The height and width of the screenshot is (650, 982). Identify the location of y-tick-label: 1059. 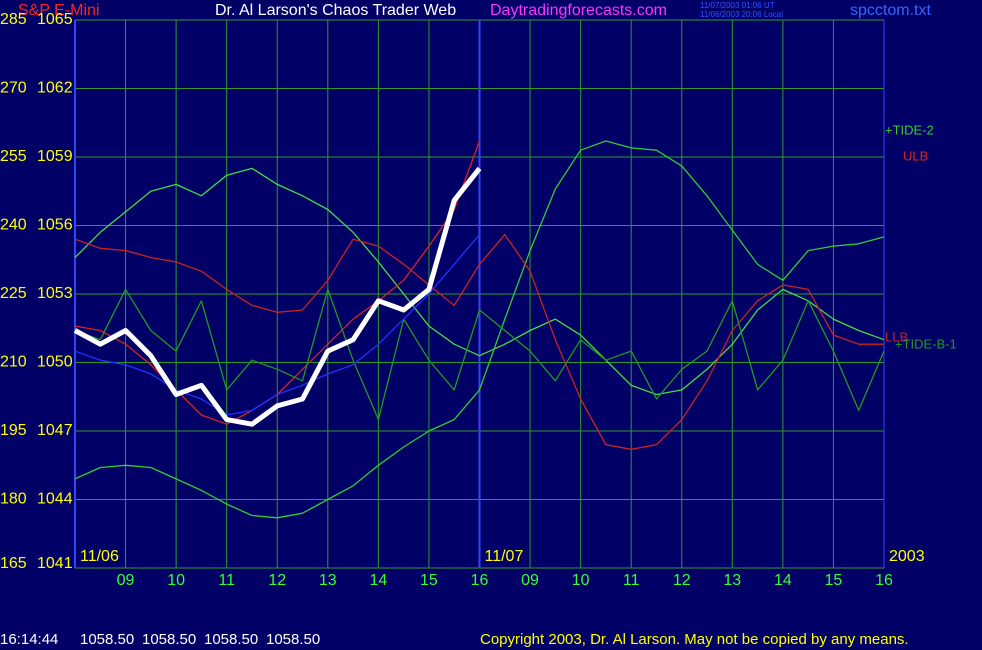
(55, 156).